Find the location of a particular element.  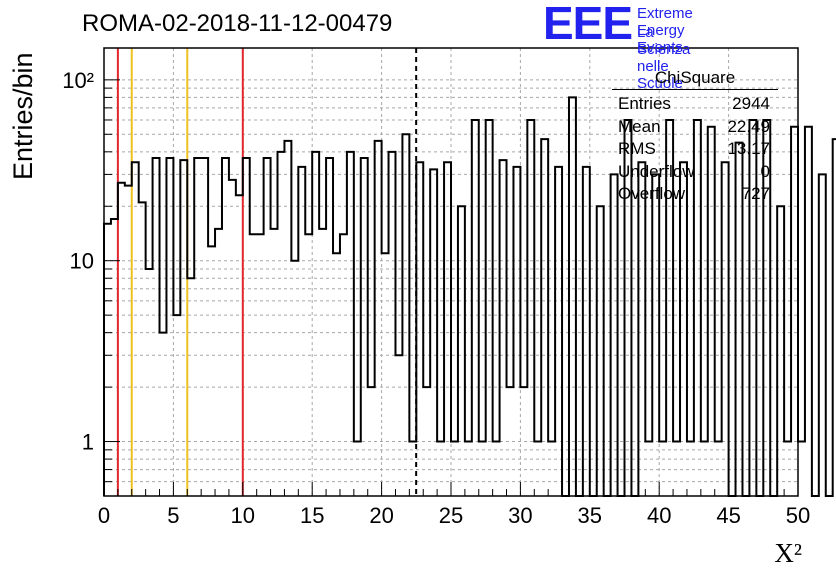

stats-divider is located at coordinates (695, 89).